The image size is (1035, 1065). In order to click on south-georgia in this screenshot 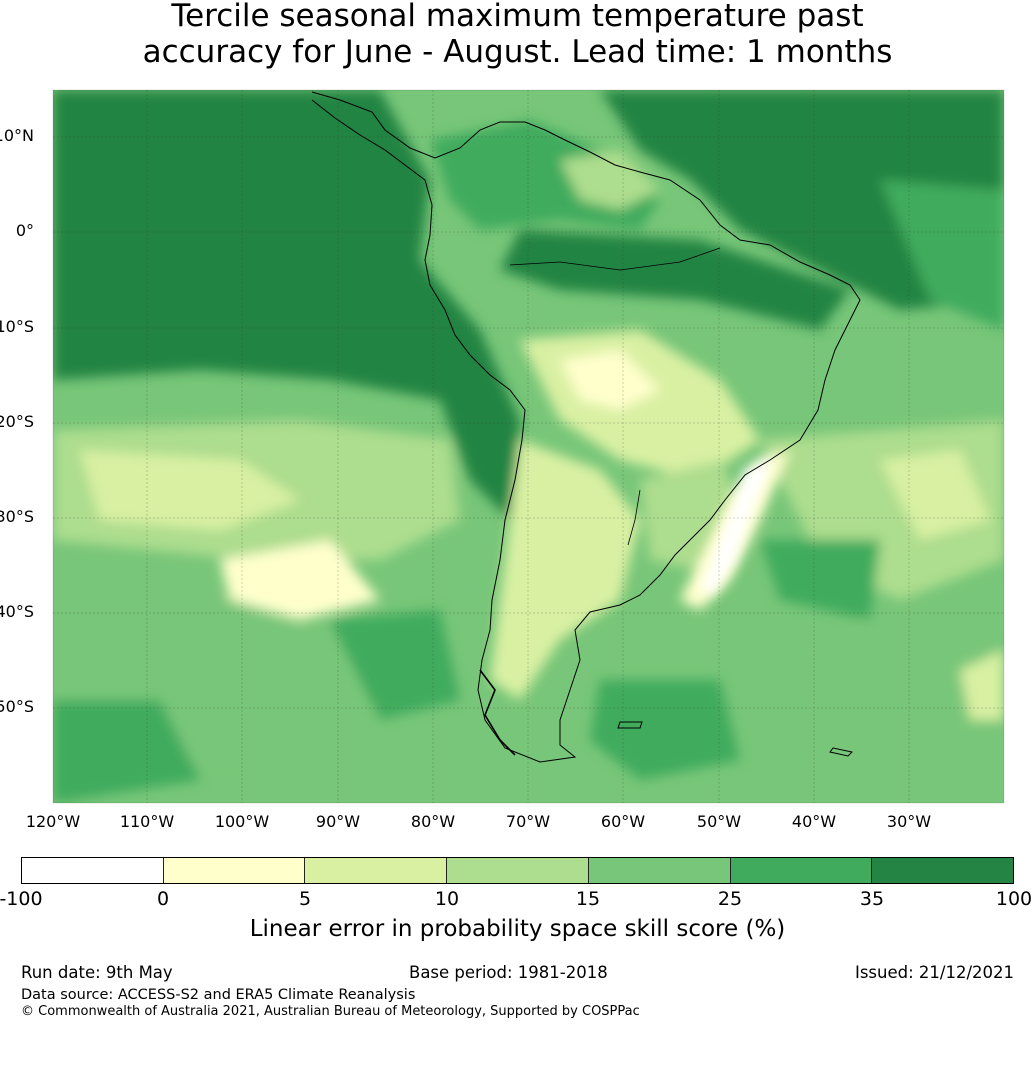, I will do `click(841, 752)`.